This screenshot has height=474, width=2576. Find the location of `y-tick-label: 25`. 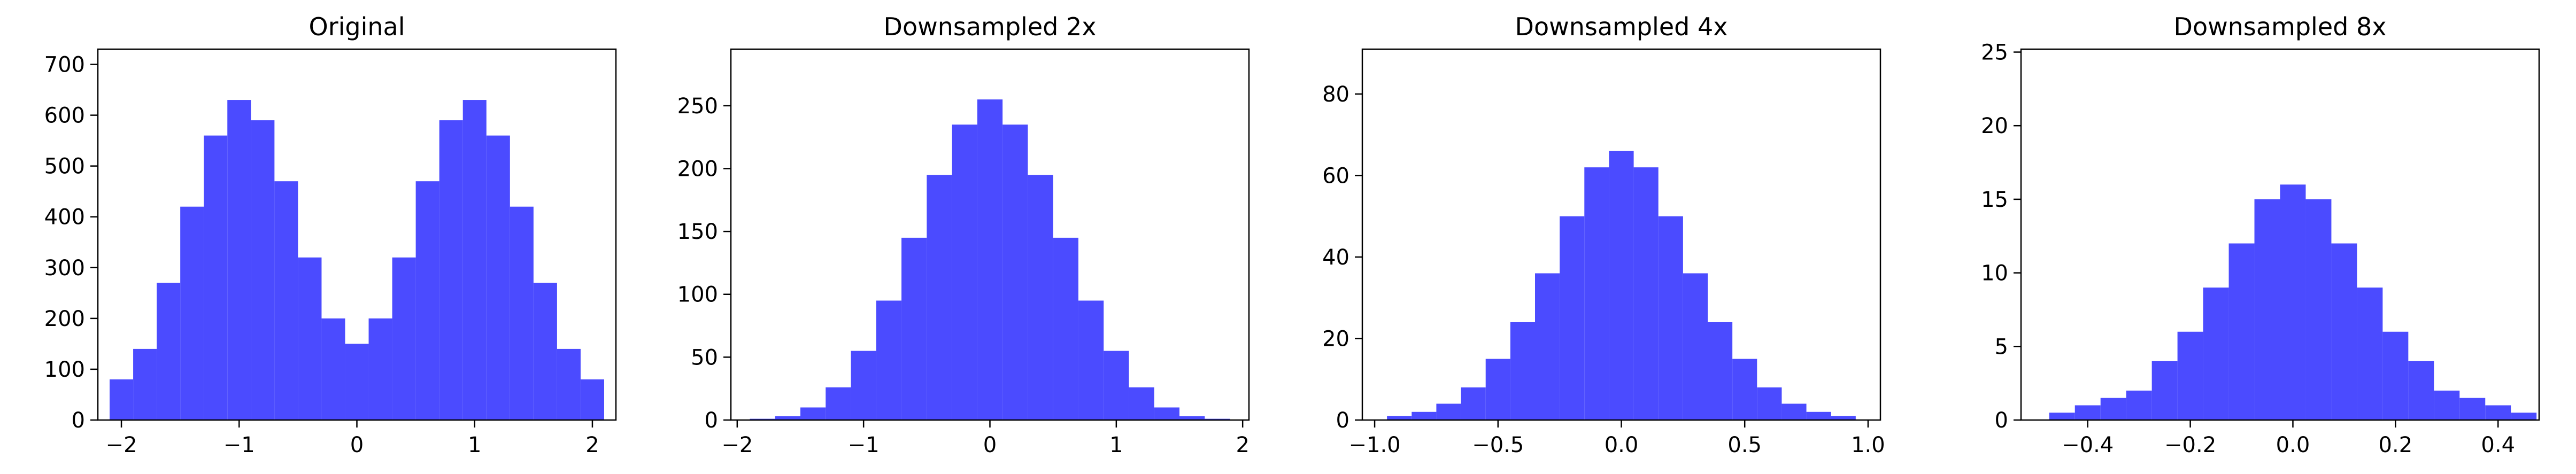

y-tick-label: 25 is located at coordinates (1994, 53).